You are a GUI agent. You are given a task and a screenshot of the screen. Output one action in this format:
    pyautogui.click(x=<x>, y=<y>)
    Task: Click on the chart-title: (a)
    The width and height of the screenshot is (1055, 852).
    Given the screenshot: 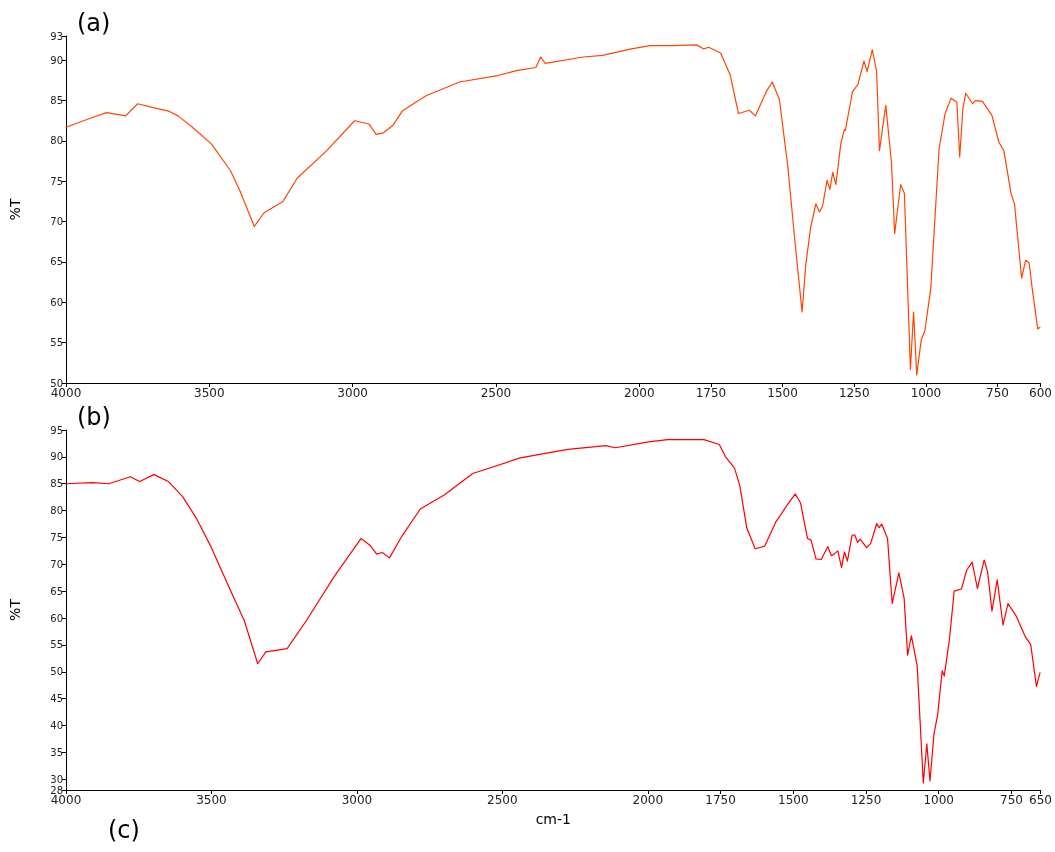 What is the action you would take?
    pyautogui.click(x=94, y=23)
    